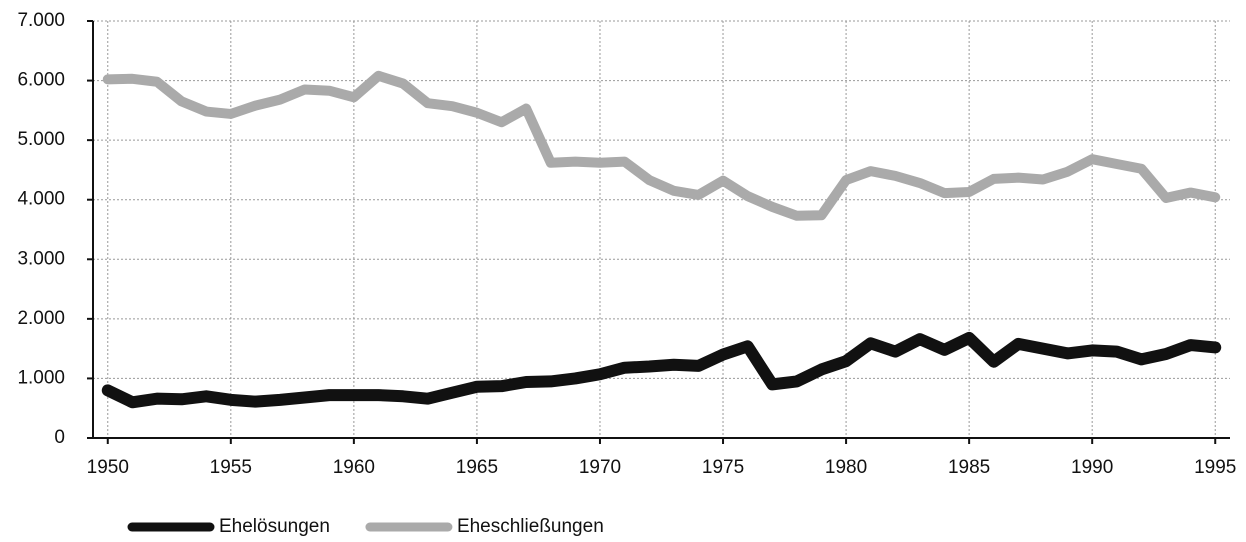  What do you see at coordinates (723, 467) in the screenshot?
I see `x-tick-label: 1975` at bounding box center [723, 467].